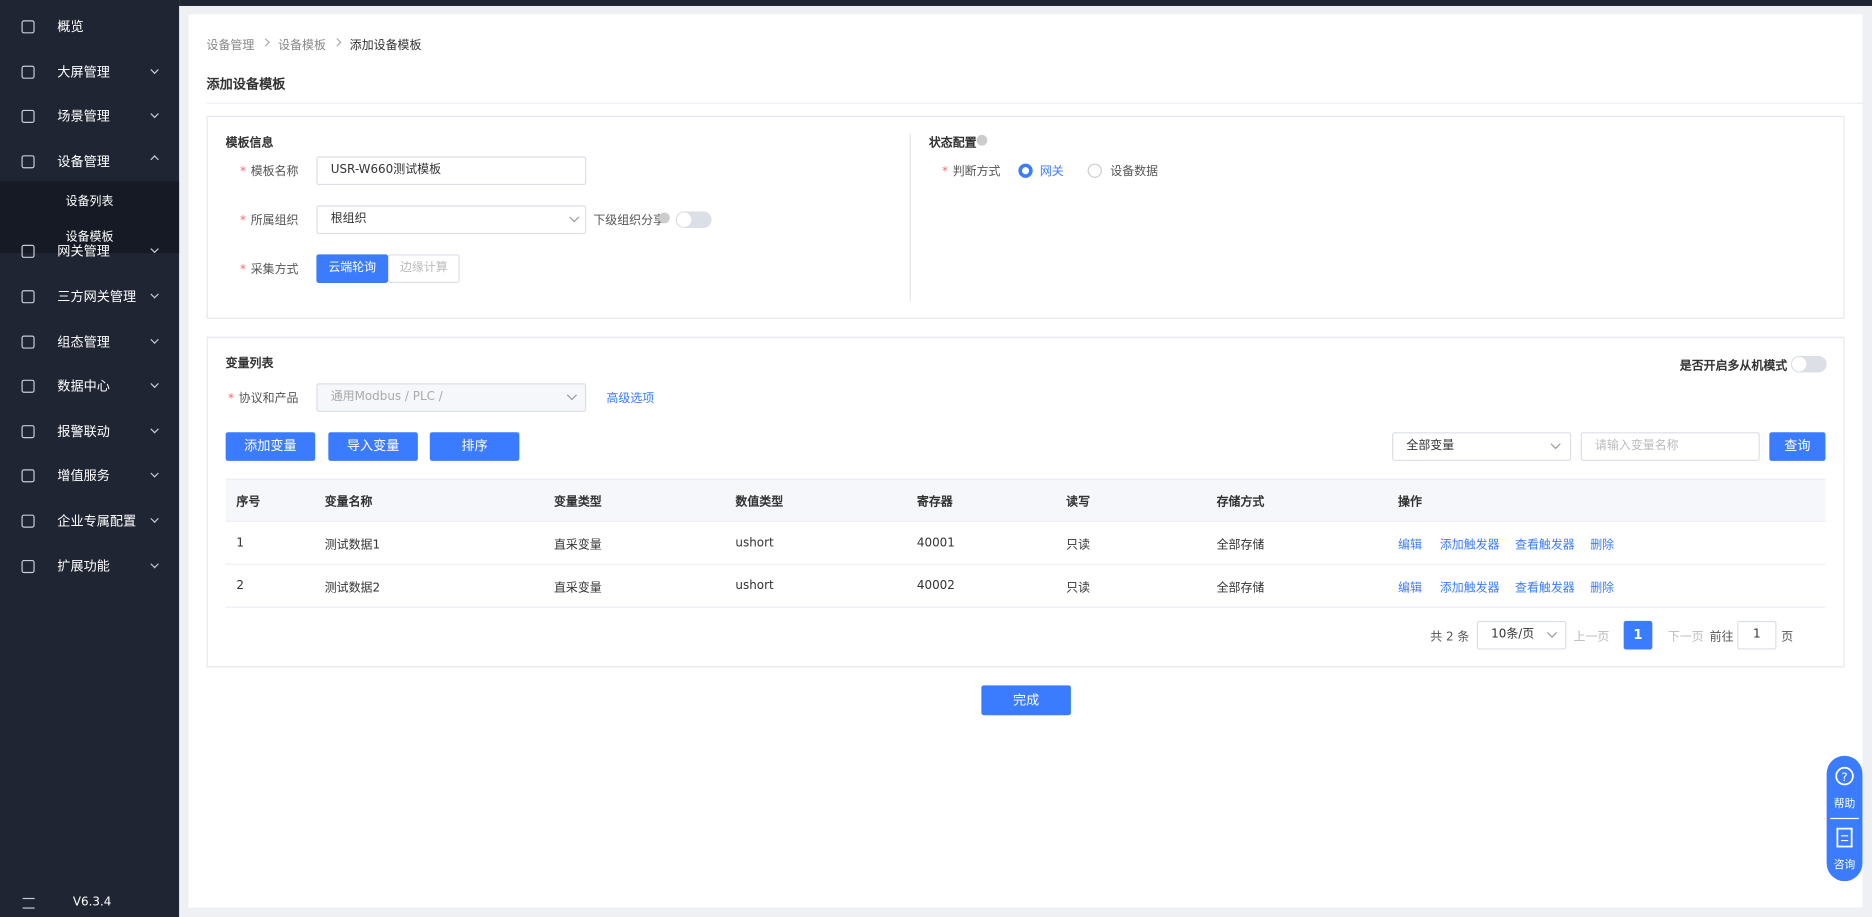  What do you see at coordinates (83, 431) in the screenshot?
I see `menu-item: 报警联动` at bounding box center [83, 431].